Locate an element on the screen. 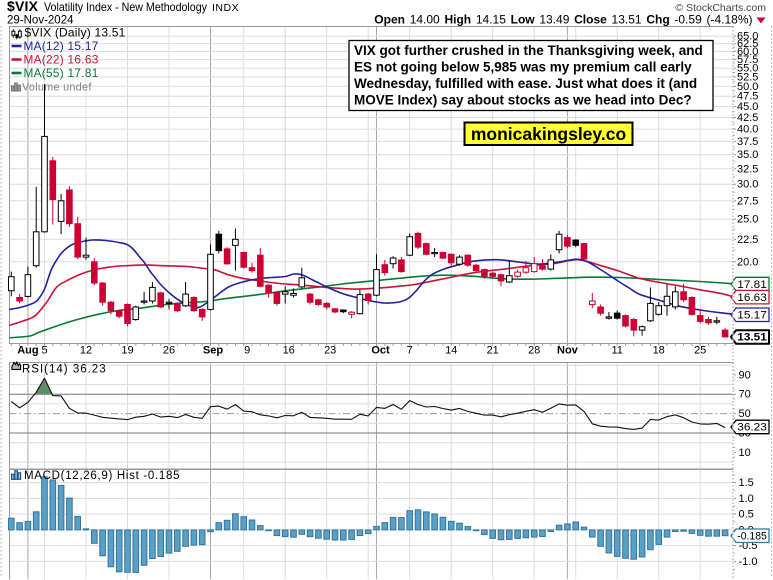  svg-text: 0.5 is located at coordinates (746, 515).